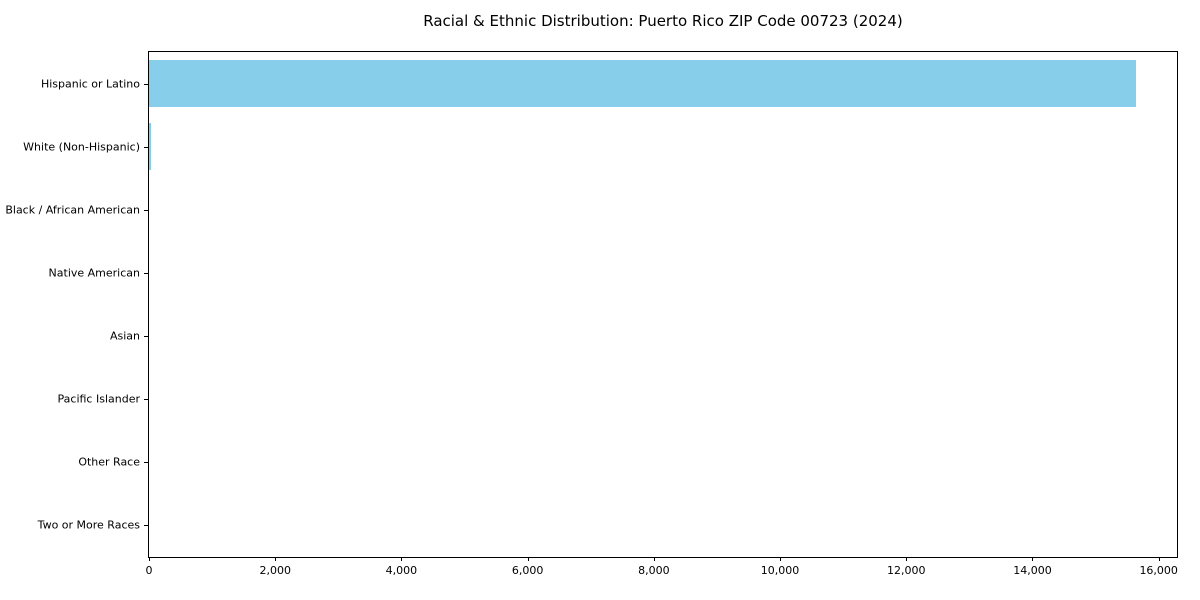 This screenshot has height=600, width=1200. I want to click on y-tick-label-pacific-islander: Pacific Islander, so click(98, 399).